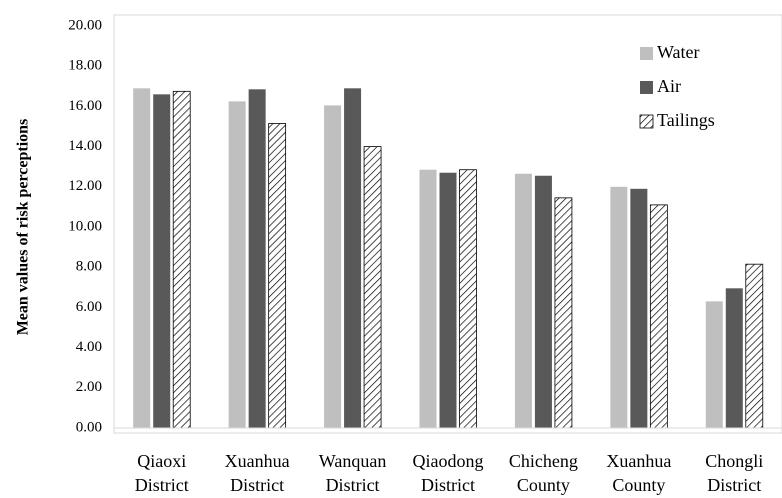 The image size is (782, 498). Describe the element at coordinates (686, 120) in the screenshot. I see `legend-label: Tailings` at that location.